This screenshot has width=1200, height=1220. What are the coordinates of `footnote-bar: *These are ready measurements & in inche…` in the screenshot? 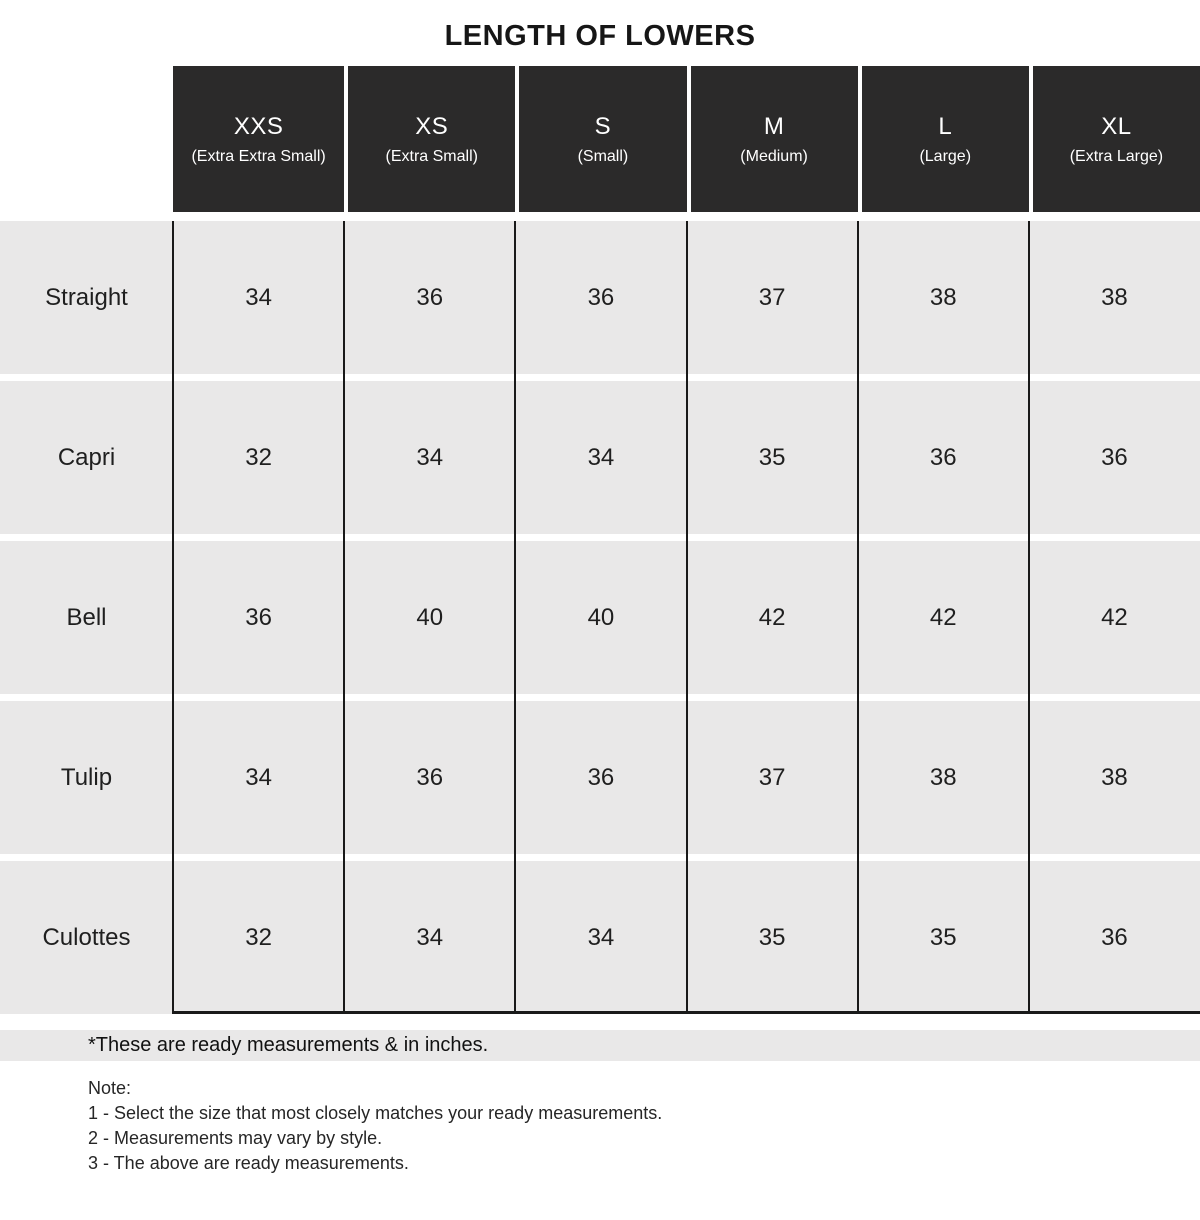 It's located at (600, 1045).